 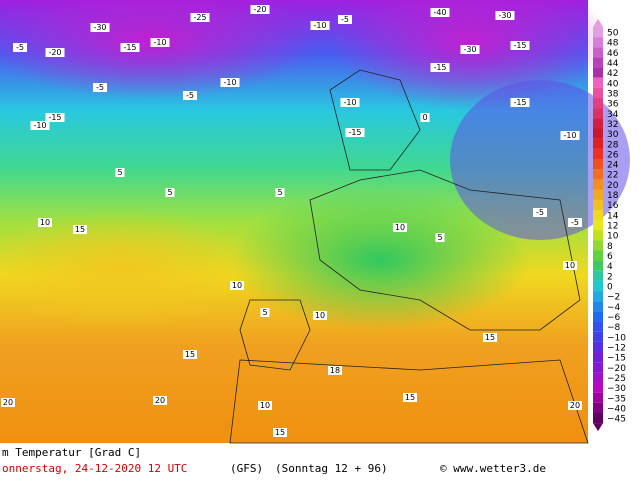 What do you see at coordinates (612, 74) in the screenshot?
I see `colorbar-label: 42` at bounding box center [612, 74].